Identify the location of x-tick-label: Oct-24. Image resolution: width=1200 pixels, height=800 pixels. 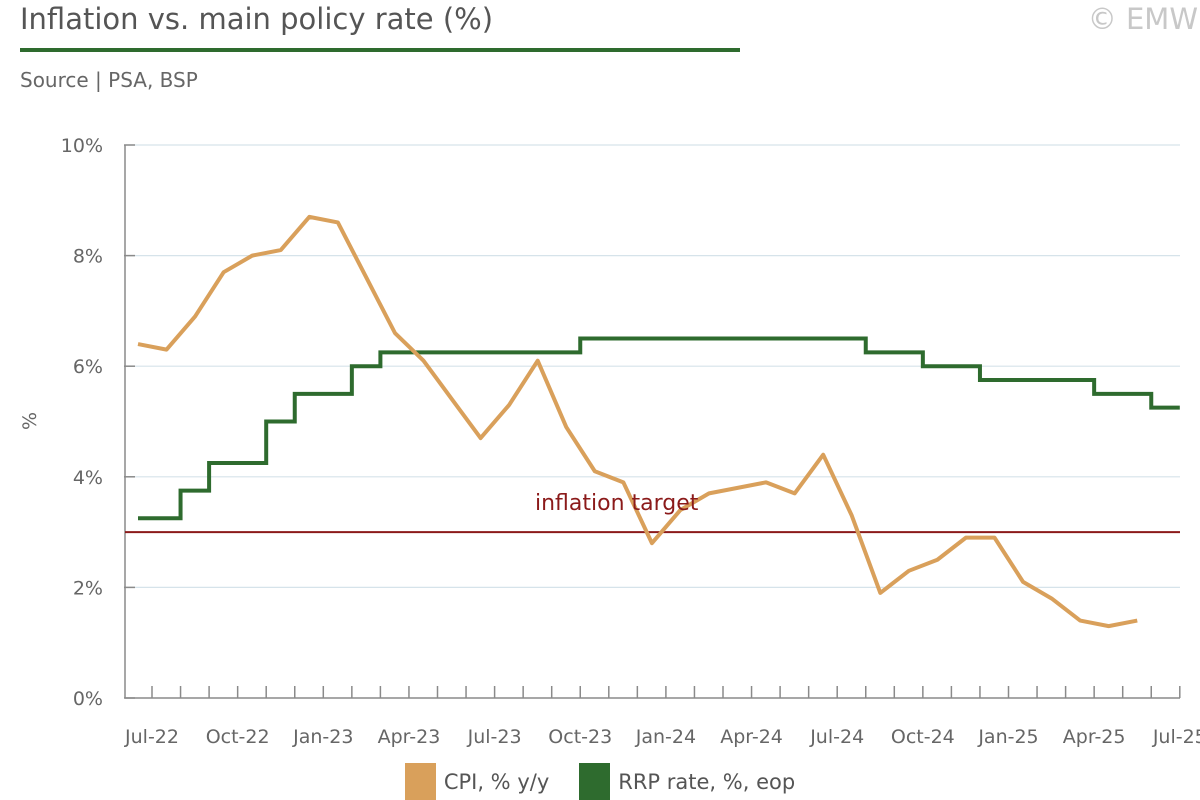
(923, 737).